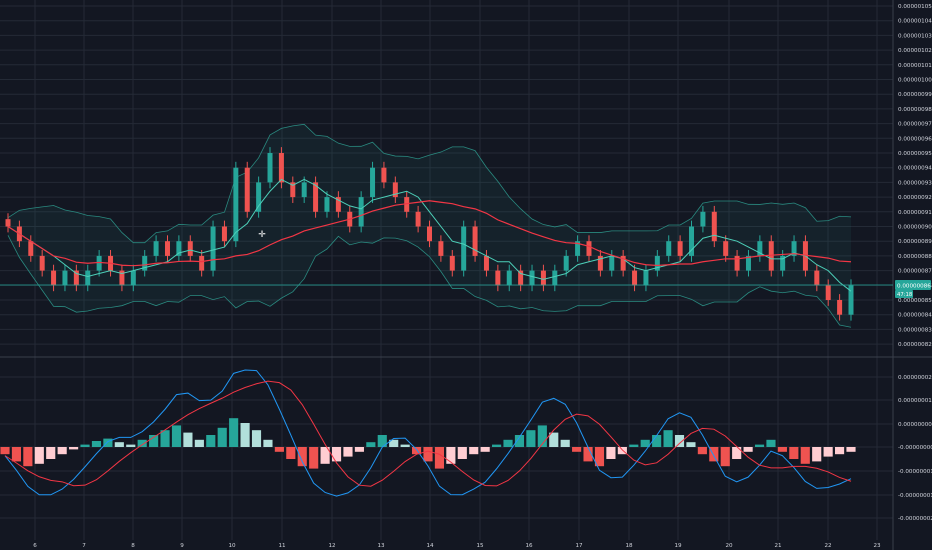 The width and height of the screenshot is (932, 550). What do you see at coordinates (428, 443) in the screenshot?
I see `macd-histogram` at bounding box center [428, 443].